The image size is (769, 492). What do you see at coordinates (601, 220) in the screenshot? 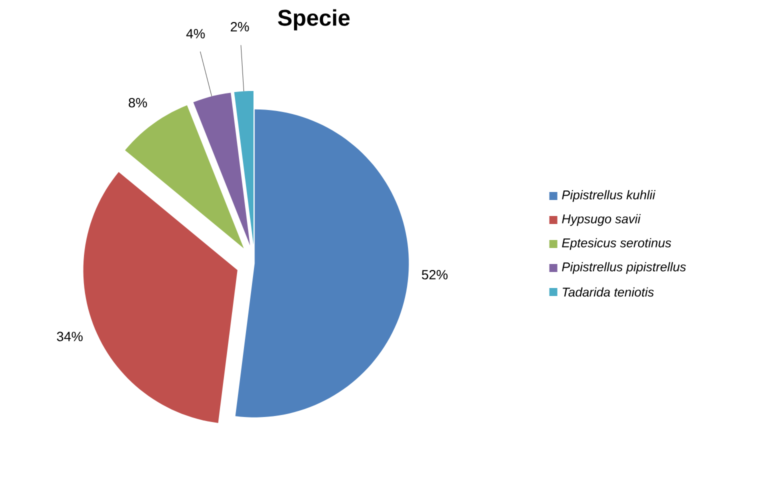
I see `legend-label: Hypsugo savii` at bounding box center [601, 220].